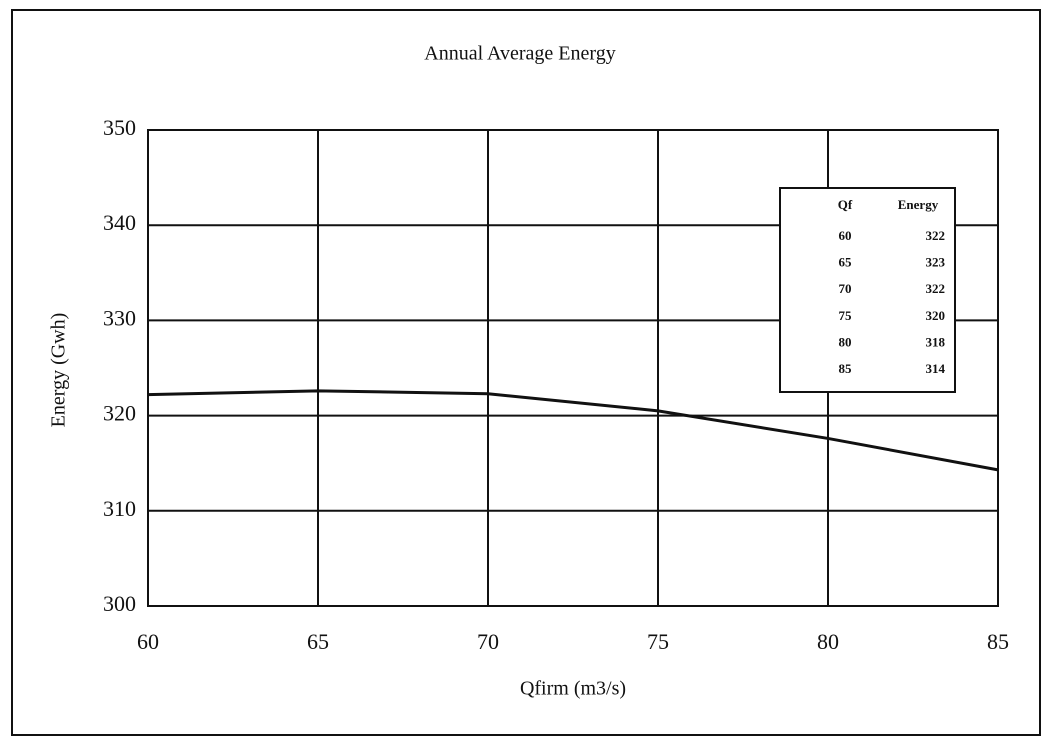  Describe the element at coordinates (998, 641) in the screenshot. I see `x-tick-label: 85` at that location.